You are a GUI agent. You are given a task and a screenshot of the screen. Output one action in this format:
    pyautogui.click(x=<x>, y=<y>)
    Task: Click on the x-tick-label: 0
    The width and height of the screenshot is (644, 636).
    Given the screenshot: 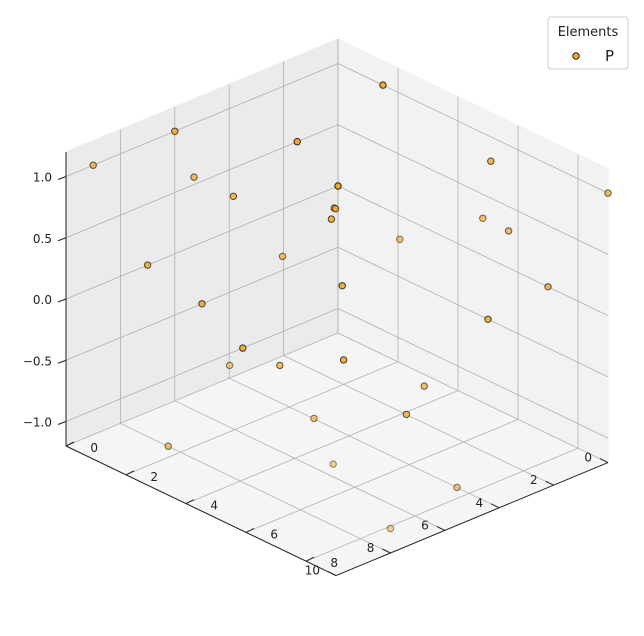 What is the action you would take?
    pyautogui.click(x=588, y=458)
    